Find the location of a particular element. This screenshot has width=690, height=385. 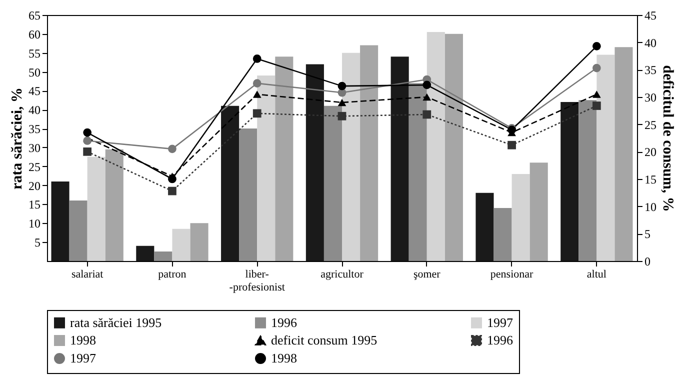

x-tick-label: şomer is located at coordinates (427, 274).